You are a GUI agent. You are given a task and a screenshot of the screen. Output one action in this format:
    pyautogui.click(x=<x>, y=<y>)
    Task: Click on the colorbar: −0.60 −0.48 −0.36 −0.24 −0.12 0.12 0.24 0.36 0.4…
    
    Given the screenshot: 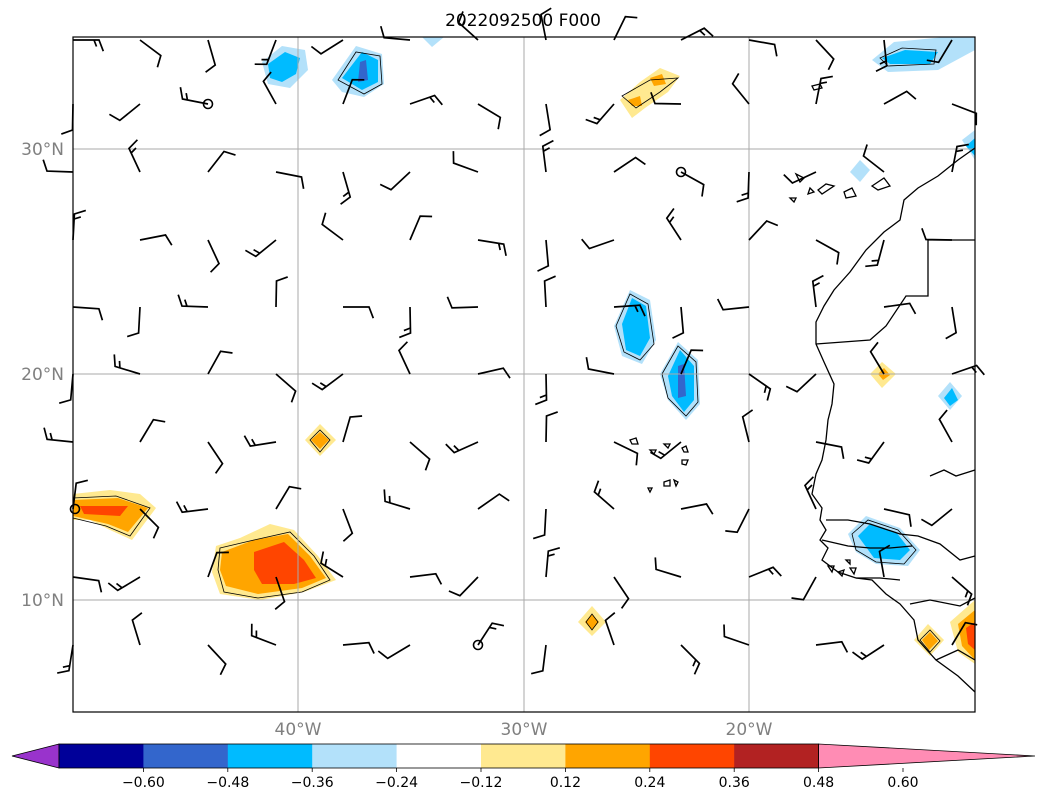 What is the action you would take?
    pyautogui.click(x=523, y=767)
    